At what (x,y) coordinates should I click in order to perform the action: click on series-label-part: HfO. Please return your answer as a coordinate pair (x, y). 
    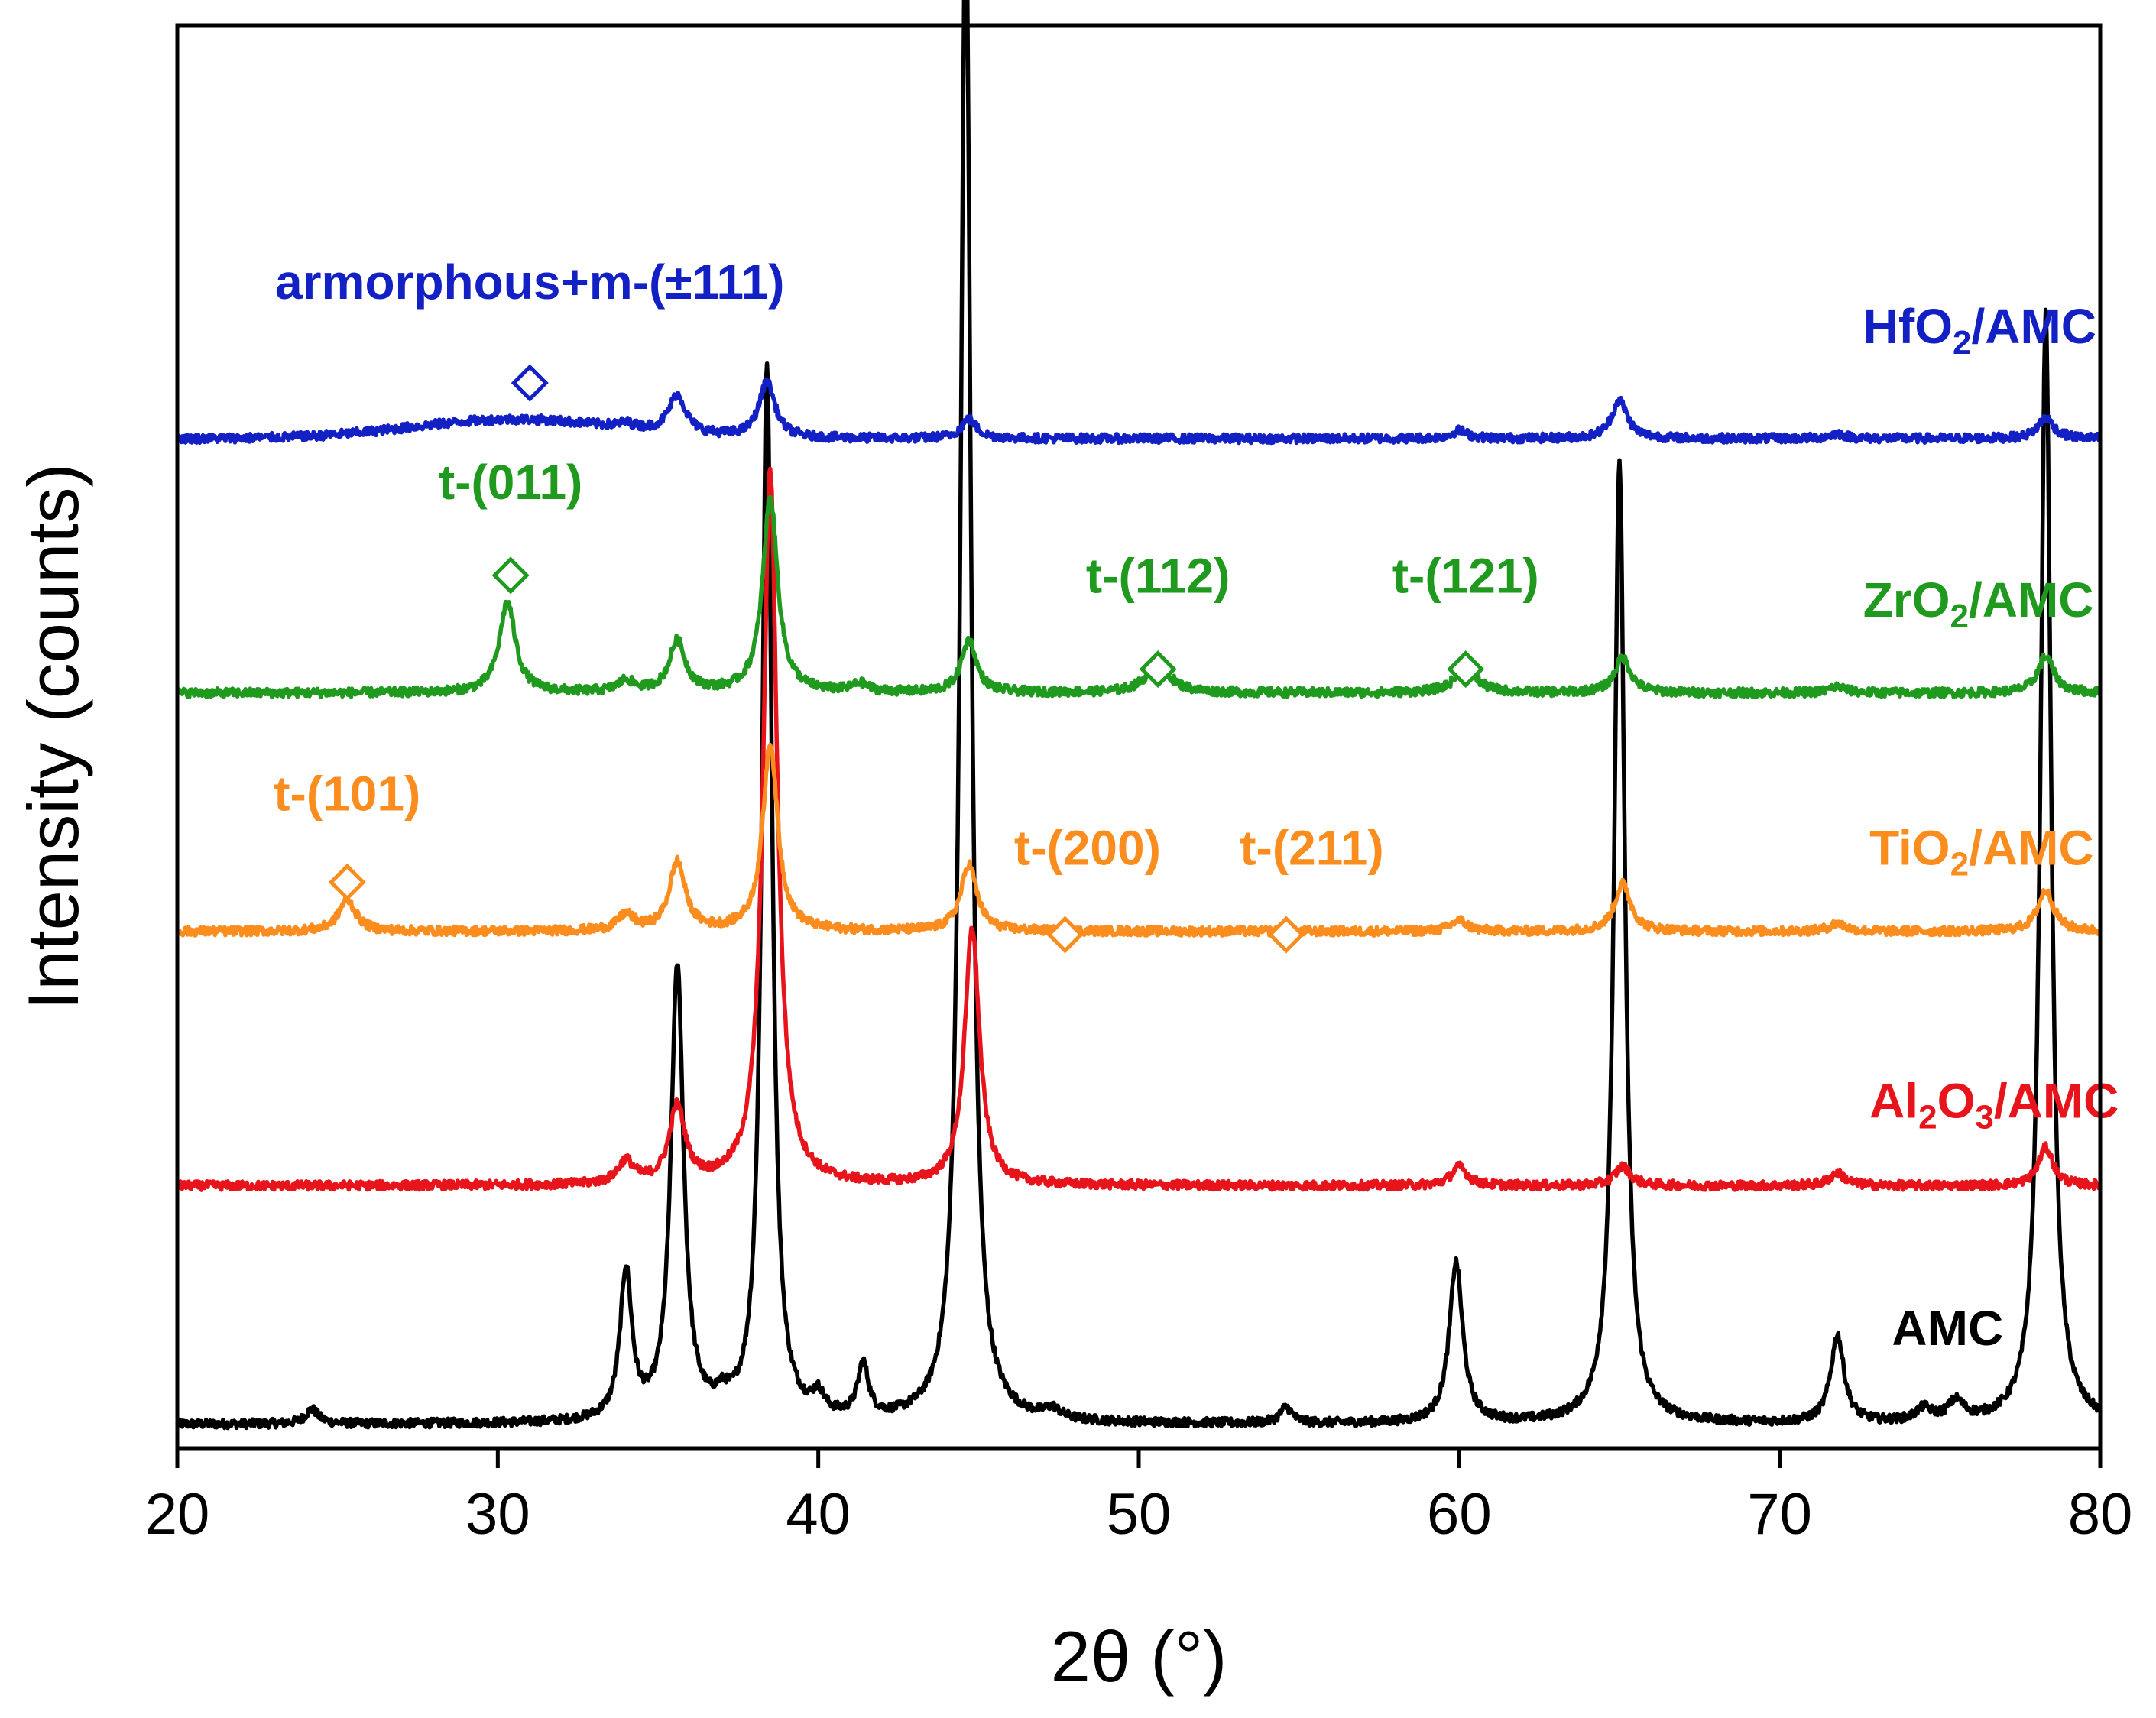
    Looking at the image, I should click on (1908, 326).